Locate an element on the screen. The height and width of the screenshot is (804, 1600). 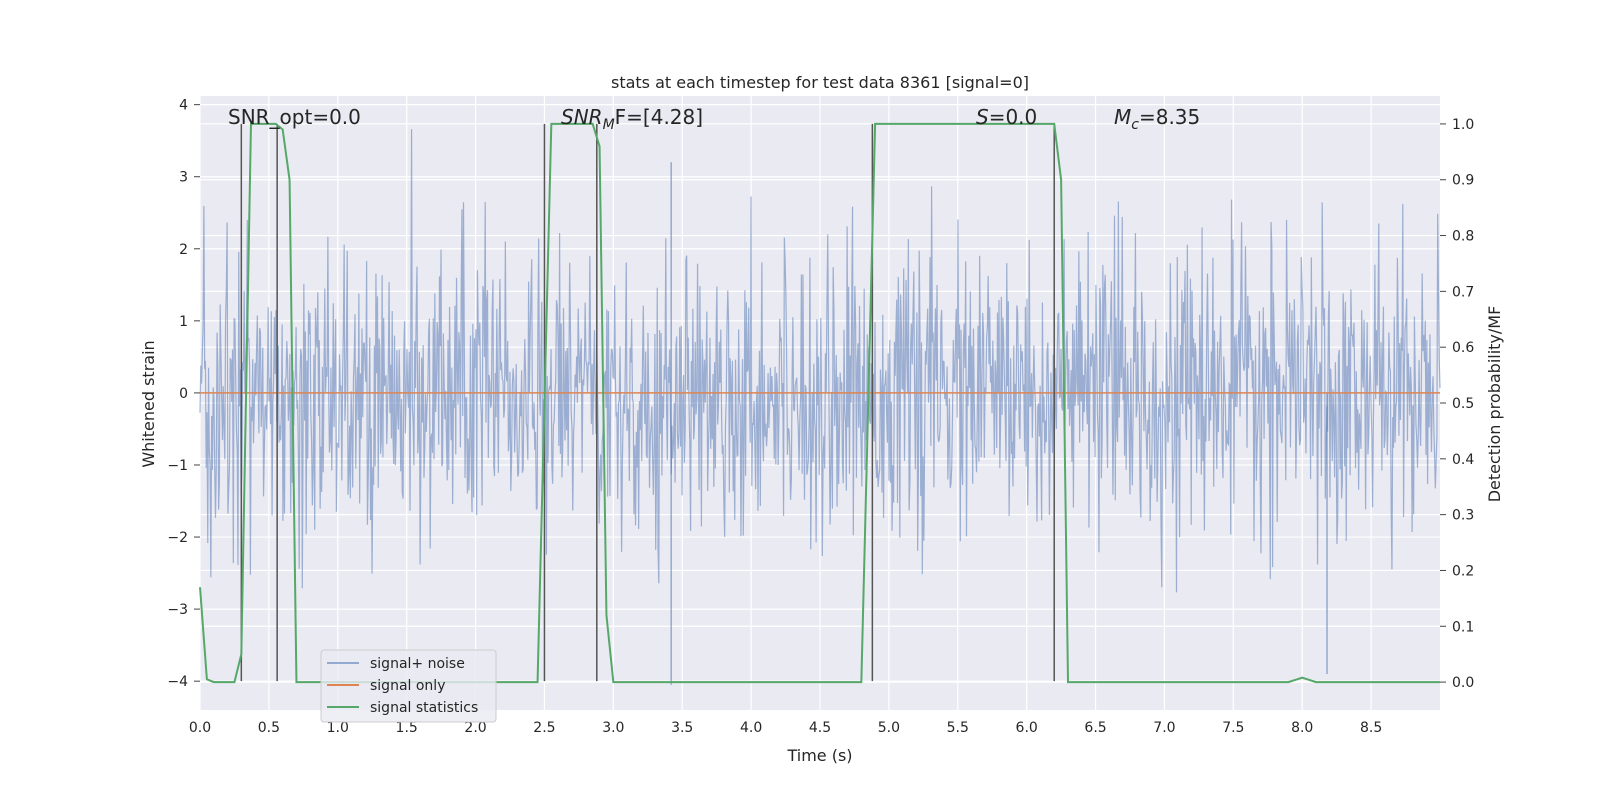
y-left-tick-label: −3 is located at coordinates (177, 610).